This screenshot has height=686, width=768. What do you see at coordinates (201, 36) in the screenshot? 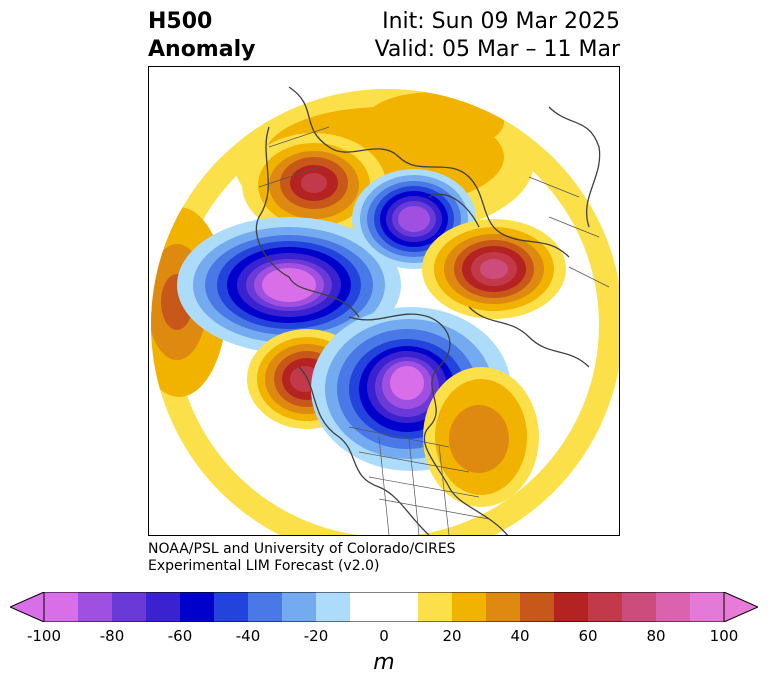
I see `chart-title: H500 Anomaly` at bounding box center [201, 36].